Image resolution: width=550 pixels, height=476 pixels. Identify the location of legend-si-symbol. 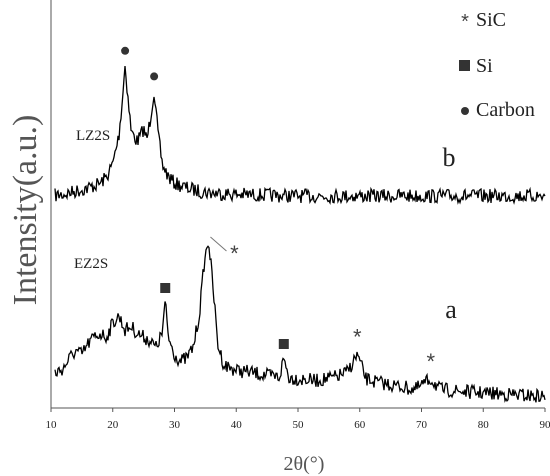
(464, 65).